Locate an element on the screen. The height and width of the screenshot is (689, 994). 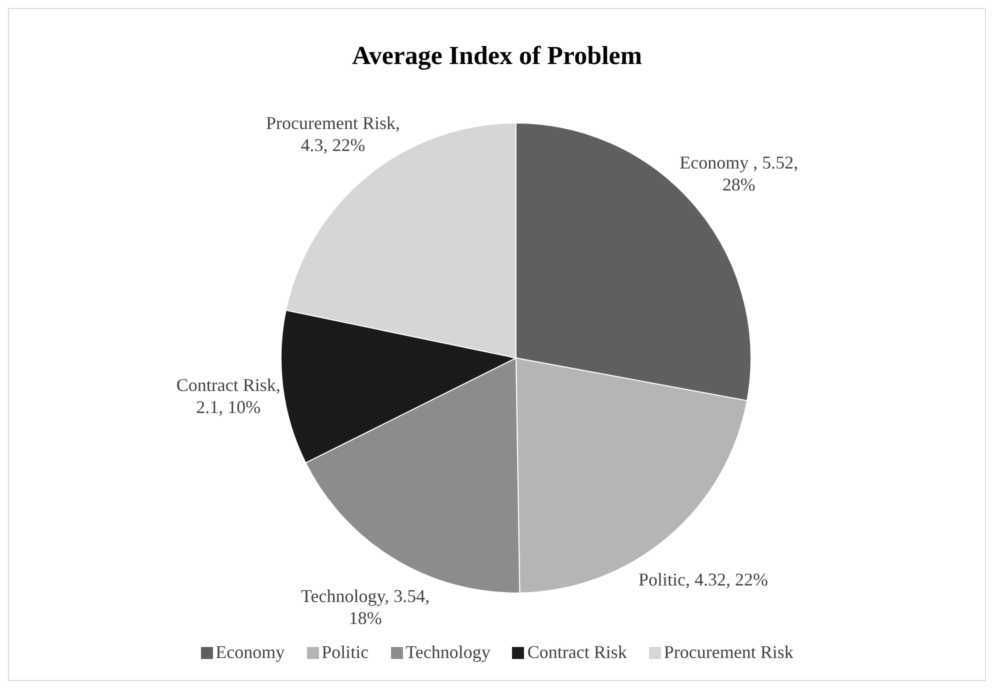
data-label: Procurement Risk, 4.3, 22% is located at coordinates (333, 134).